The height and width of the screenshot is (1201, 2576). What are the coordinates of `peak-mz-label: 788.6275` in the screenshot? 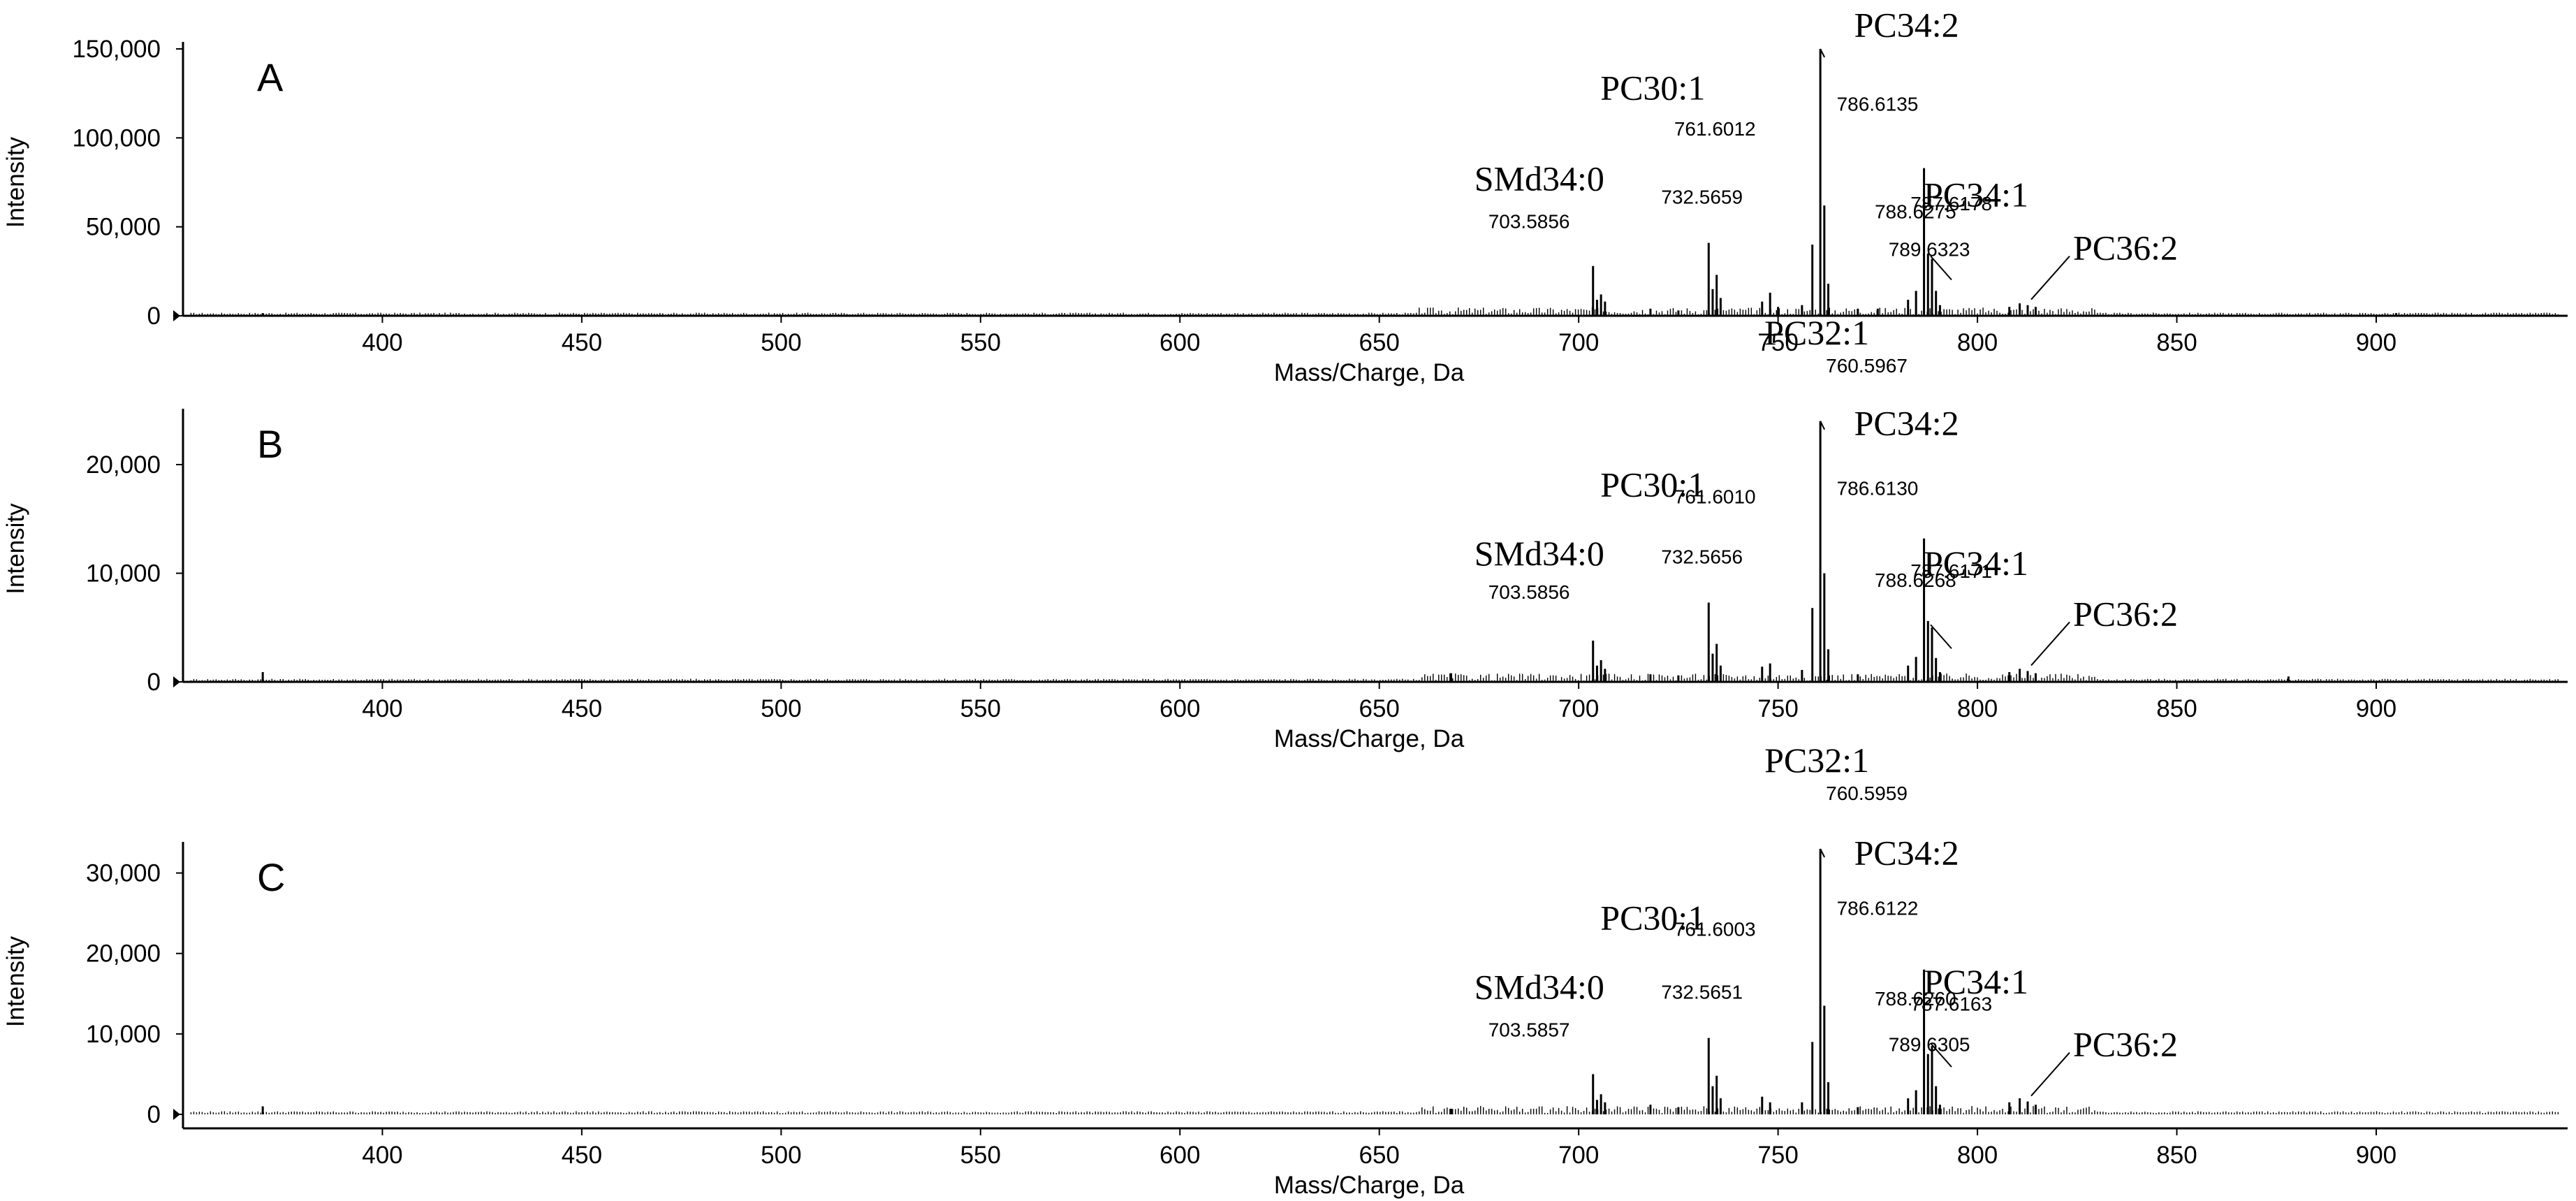 It's located at (1916, 212).